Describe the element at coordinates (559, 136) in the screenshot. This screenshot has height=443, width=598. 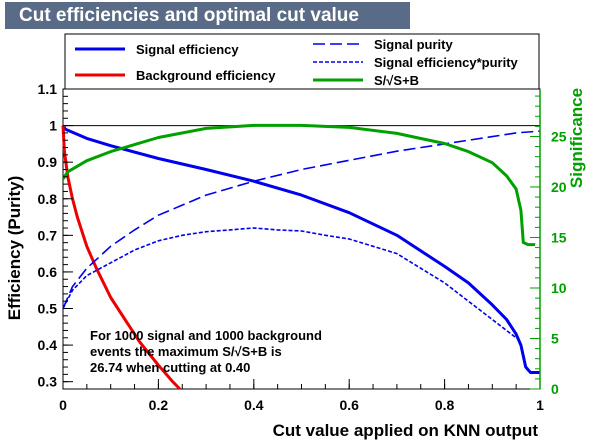
I see `y2-tick-label: 25` at that location.